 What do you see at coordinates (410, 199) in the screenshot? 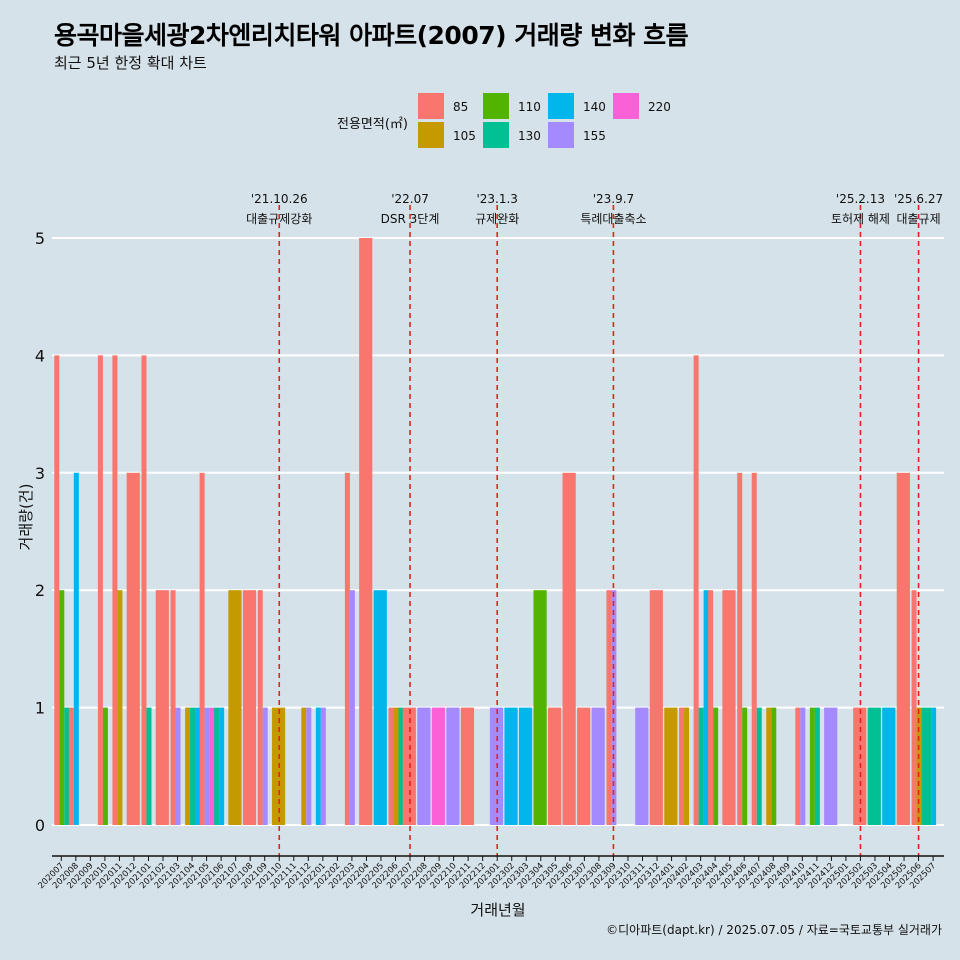
I see `event-date: '22.07` at bounding box center [410, 199].